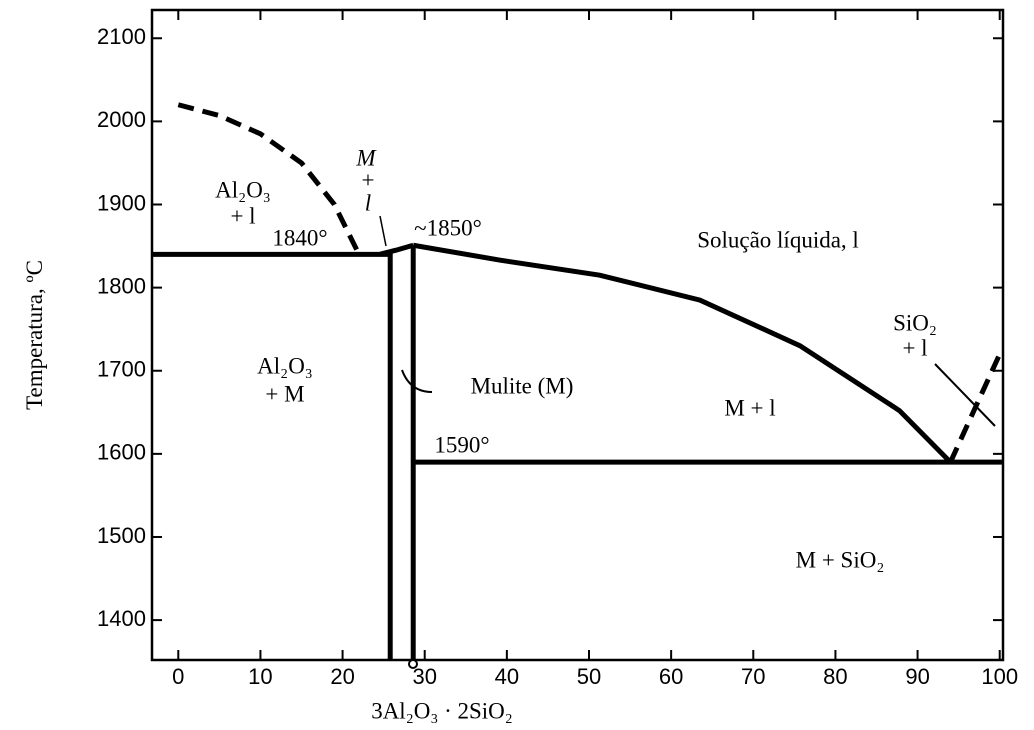  Describe the element at coordinates (121, 535) in the screenshot. I see `y-tick-label: 1500` at that location.